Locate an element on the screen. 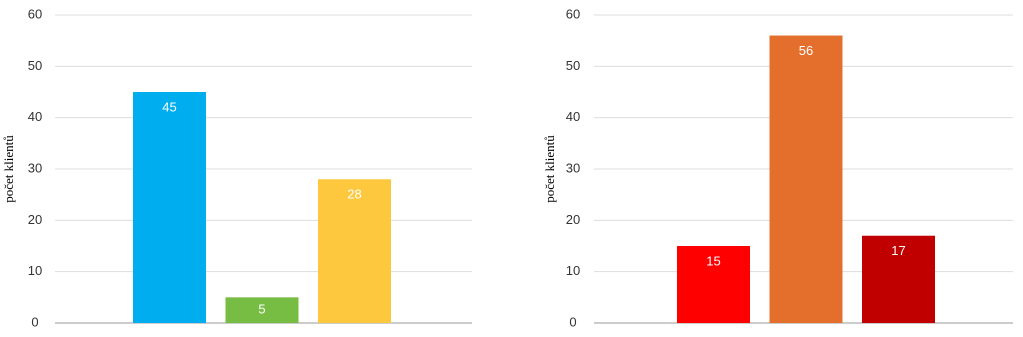  value-label: 28 is located at coordinates (354, 194).